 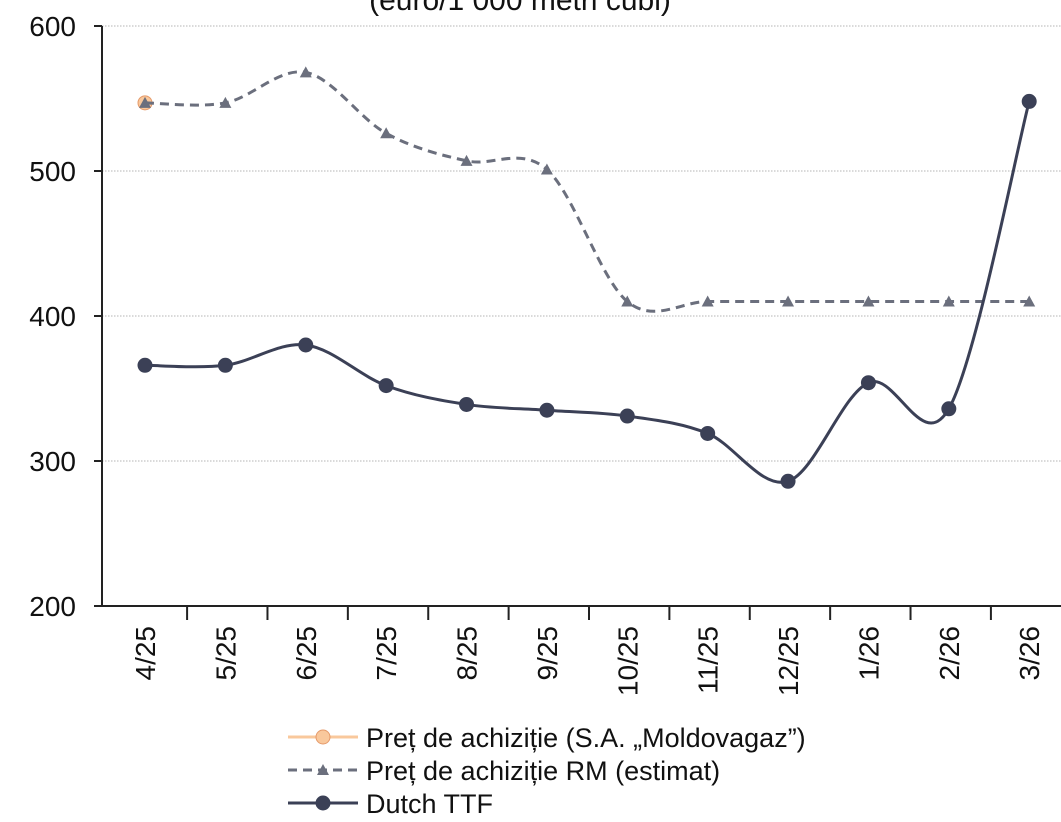 What do you see at coordinates (52, 316) in the screenshot?
I see `y-tick-label: 400` at bounding box center [52, 316].